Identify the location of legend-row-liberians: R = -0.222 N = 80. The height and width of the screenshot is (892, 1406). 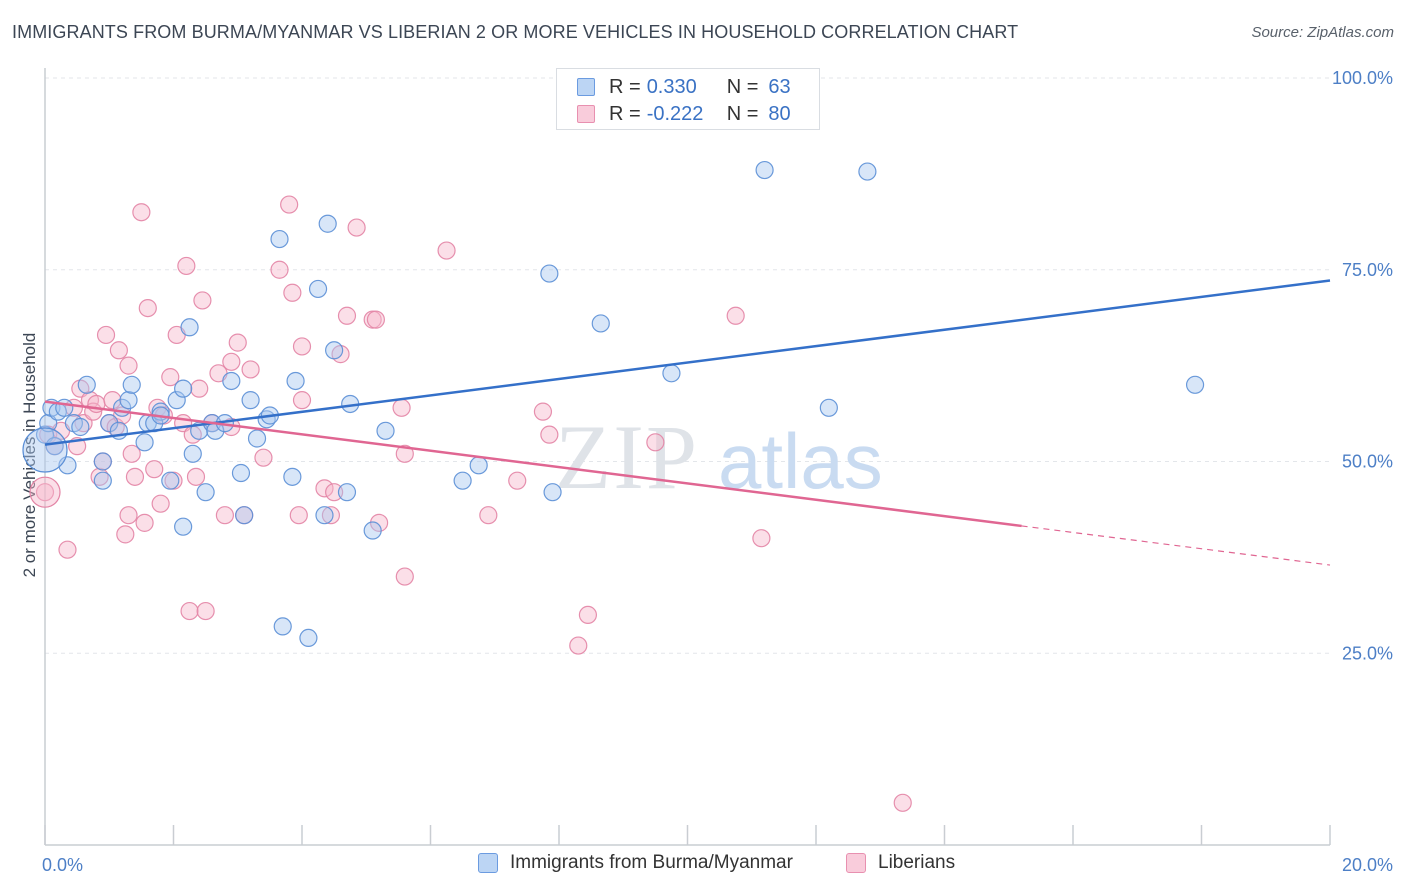
(684, 114).